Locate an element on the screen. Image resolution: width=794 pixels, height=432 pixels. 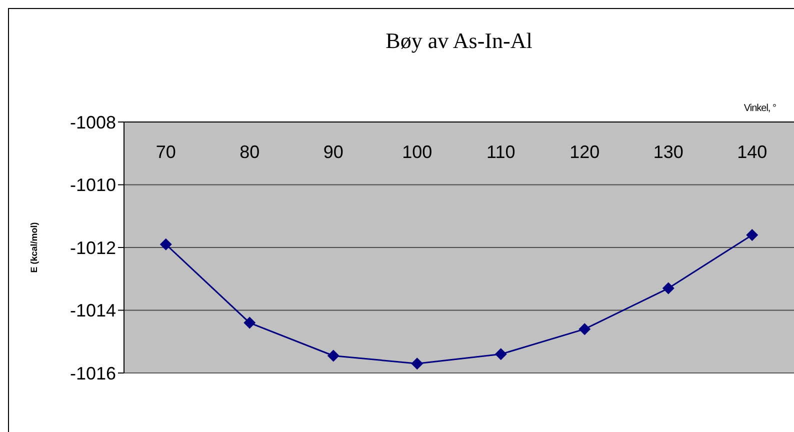
y-tick-label: -1008 is located at coordinates (93, 122).